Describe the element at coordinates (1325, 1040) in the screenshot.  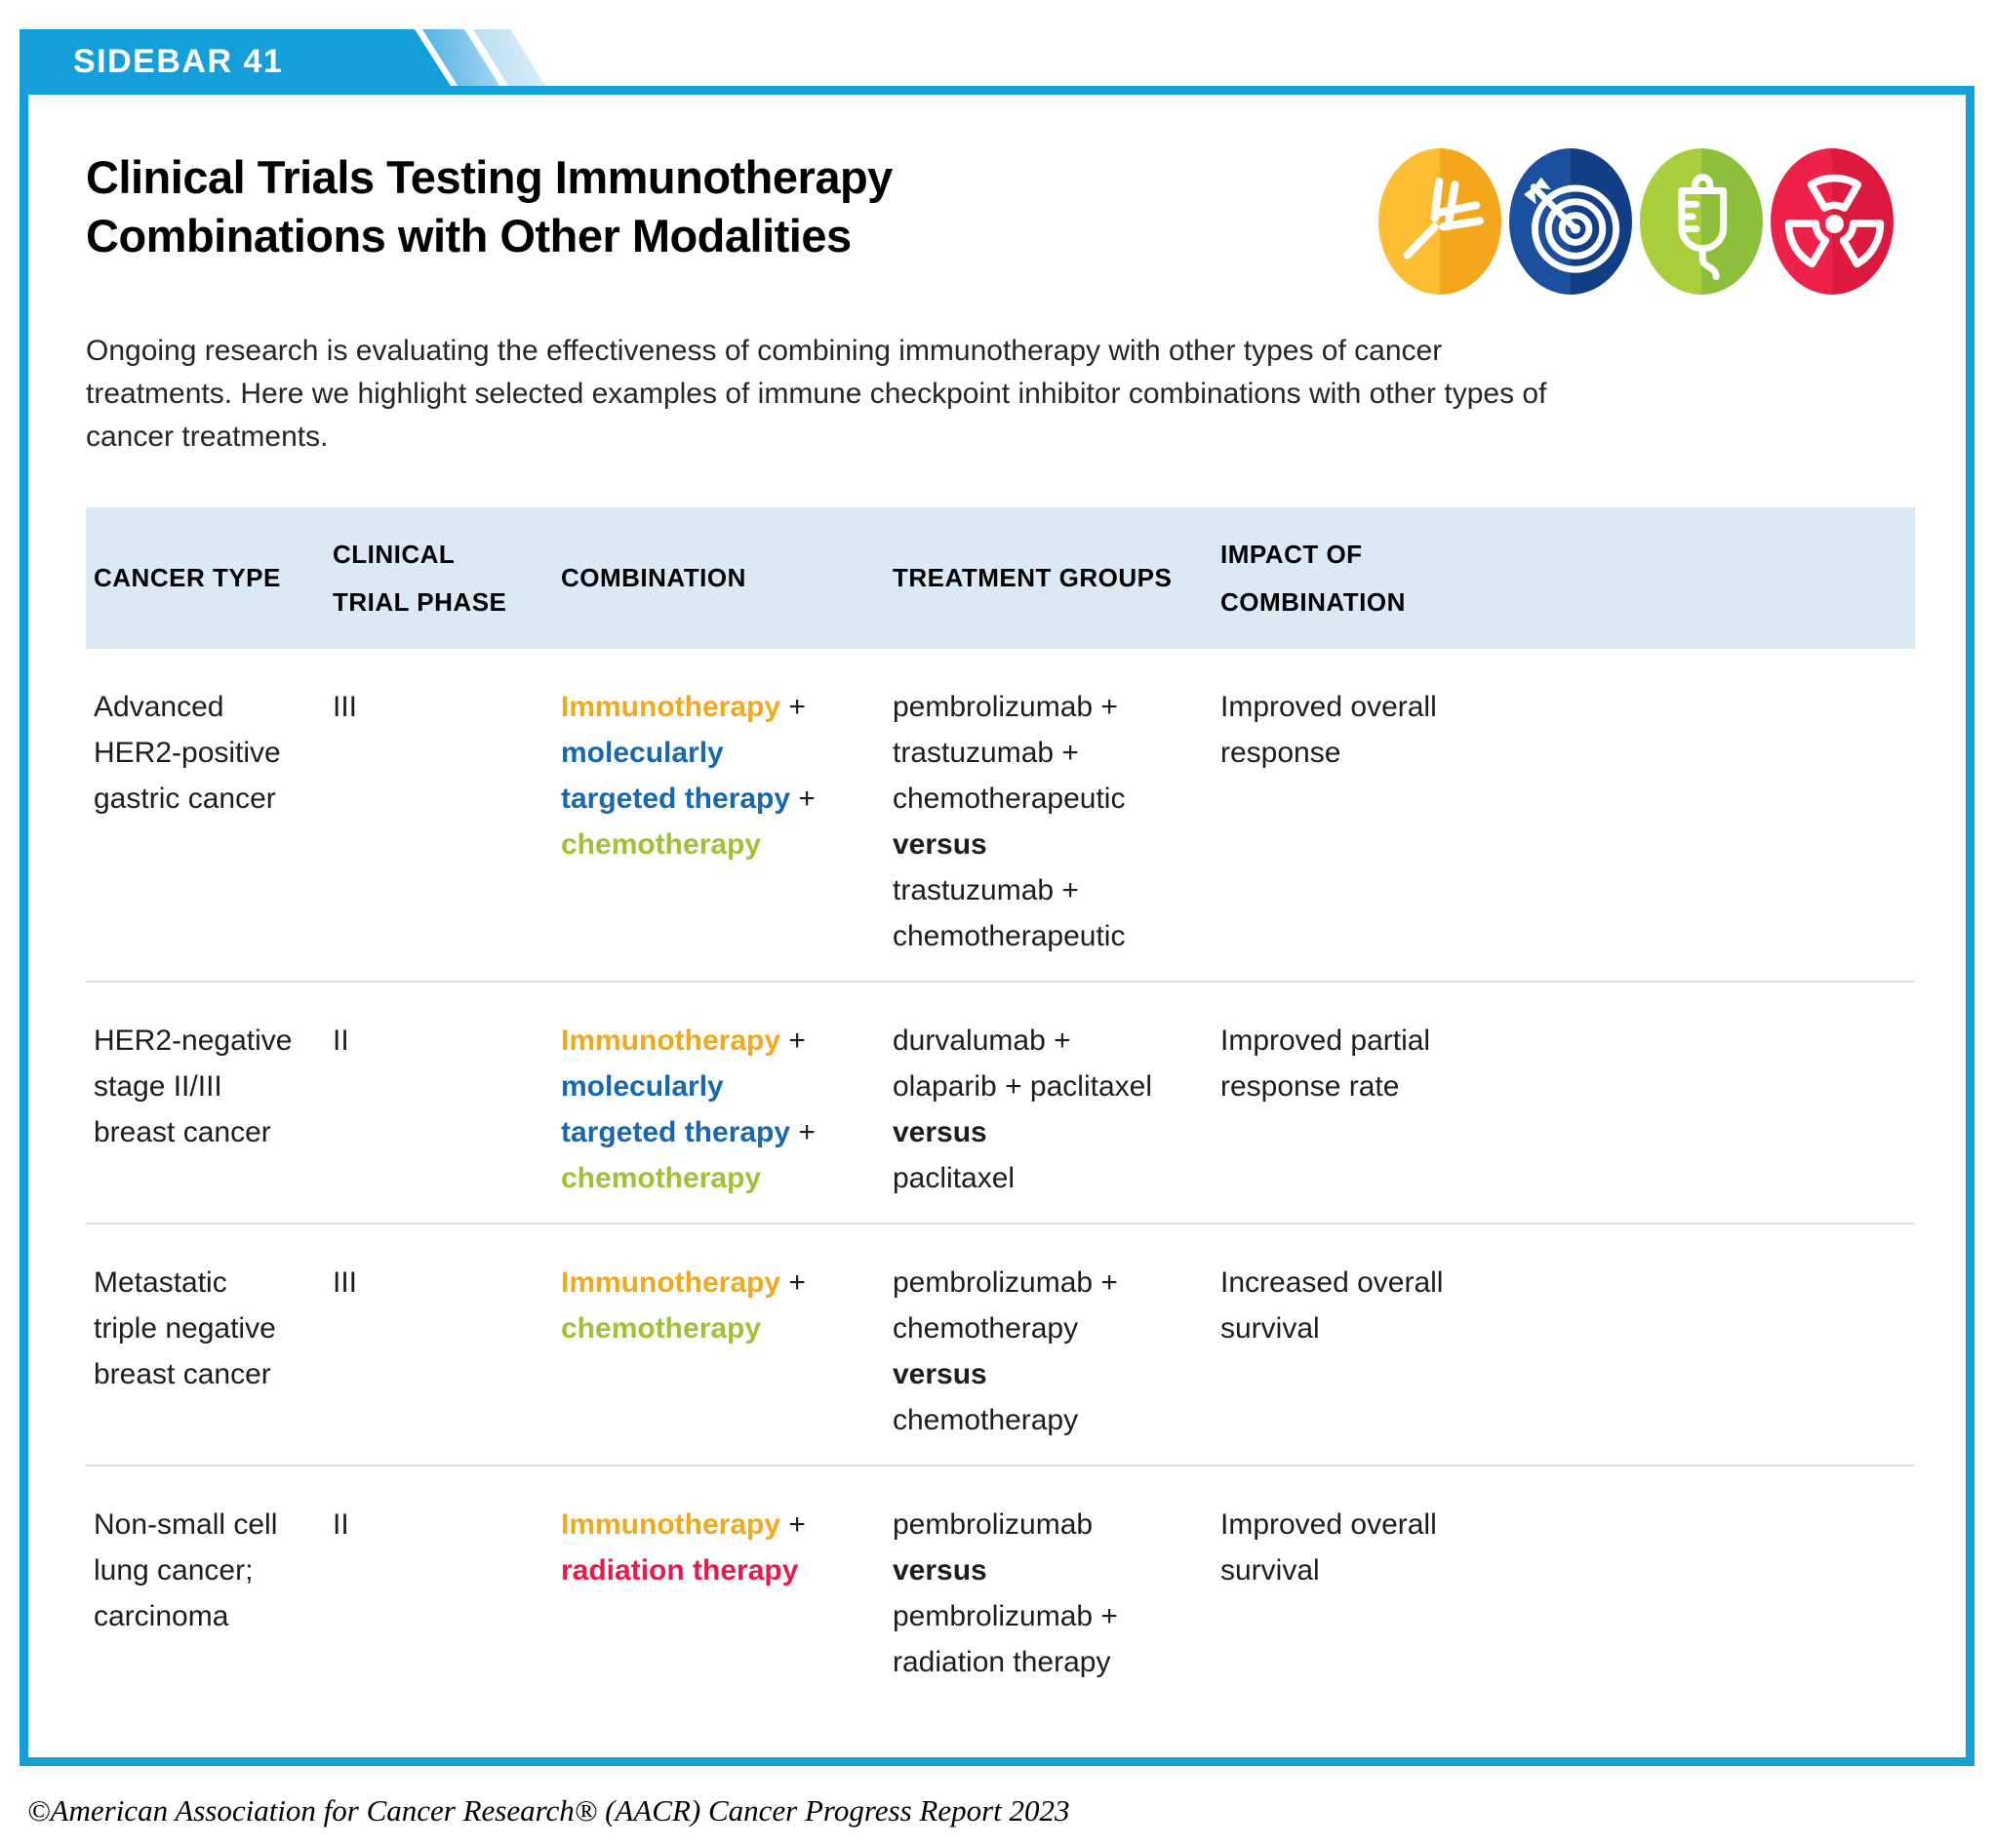
I see `impact-line: Improved partial` at that location.